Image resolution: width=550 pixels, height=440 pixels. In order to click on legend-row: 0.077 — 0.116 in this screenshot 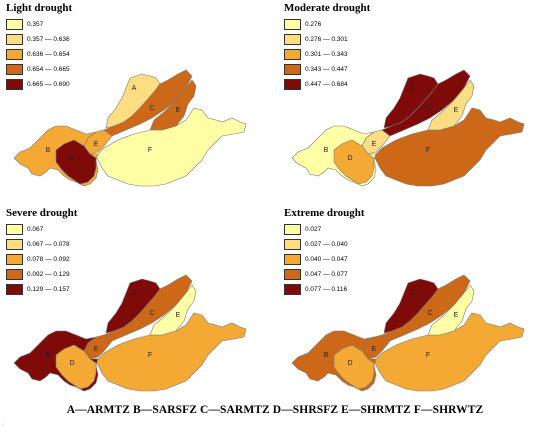, I will do `click(316, 289)`.